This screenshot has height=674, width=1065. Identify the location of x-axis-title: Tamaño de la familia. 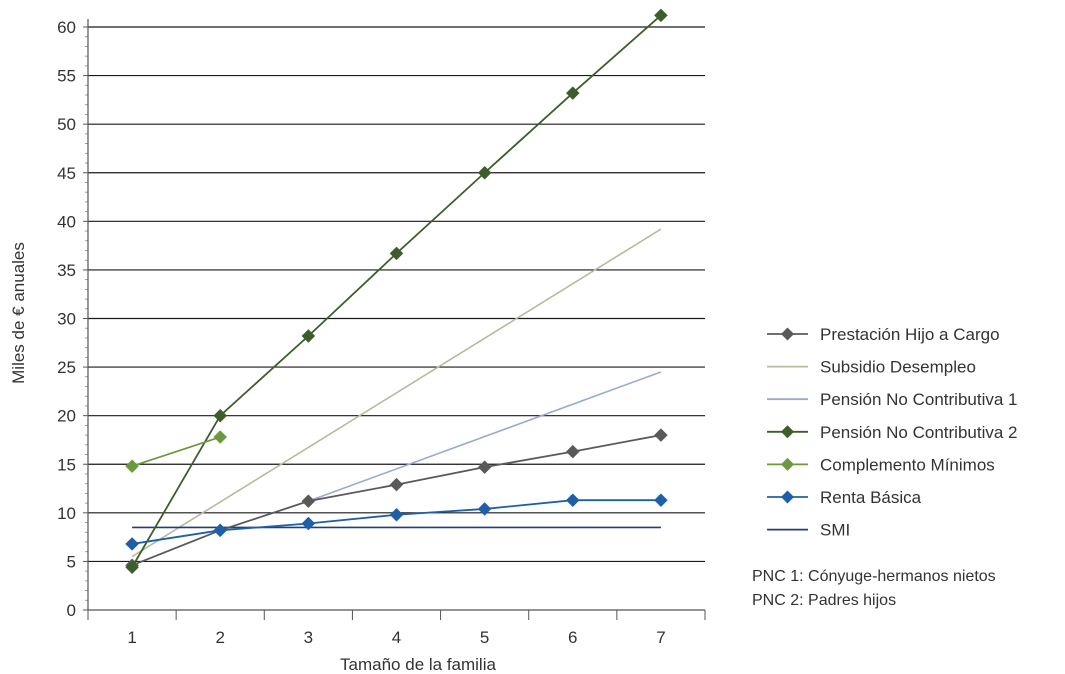
(418, 664).